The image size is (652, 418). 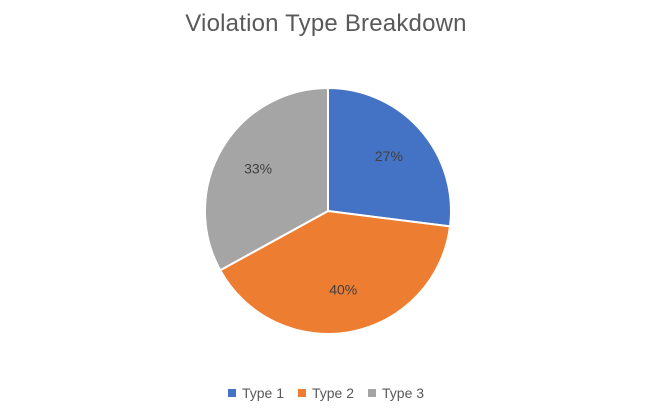 I want to click on data-label-type-3: 33%, so click(x=258, y=168).